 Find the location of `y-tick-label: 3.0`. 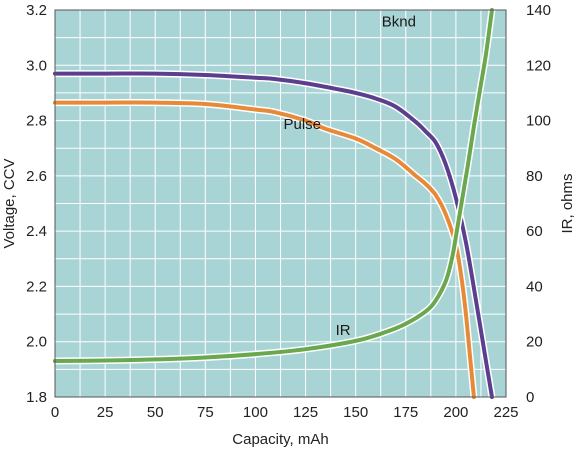

y-tick-label: 3.0 is located at coordinates (36, 65).